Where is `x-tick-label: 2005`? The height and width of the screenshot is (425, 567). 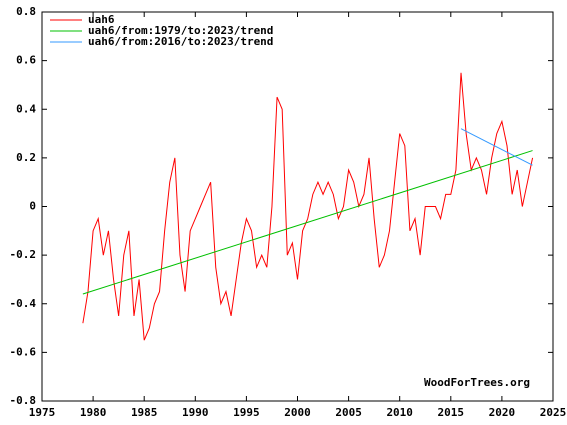 x-tick-label: 2005 is located at coordinates (348, 412).